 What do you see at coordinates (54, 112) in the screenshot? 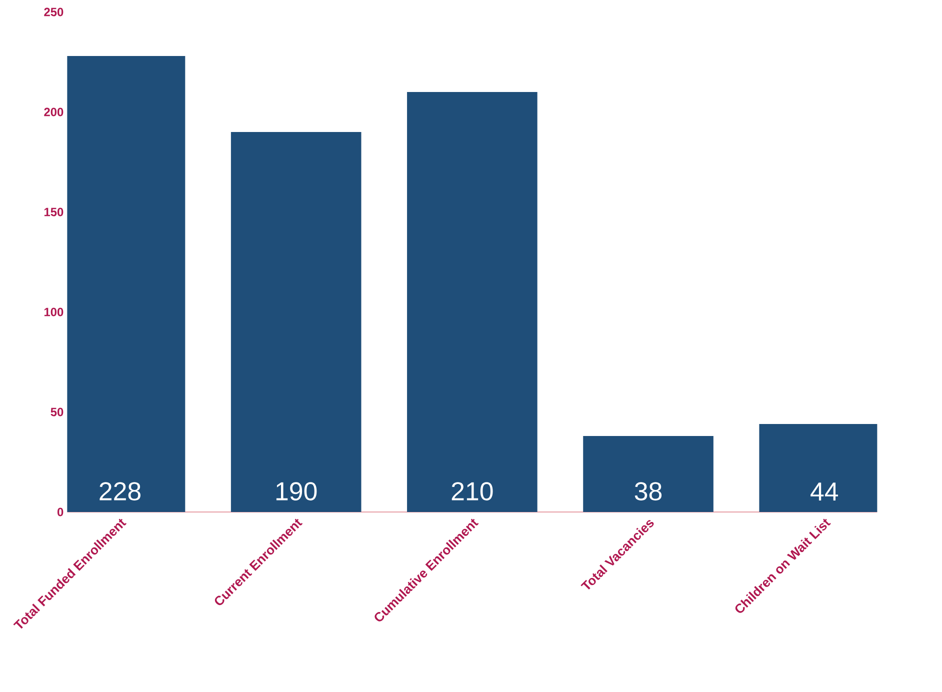
I see `y-tick-label: 200` at bounding box center [54, 112].